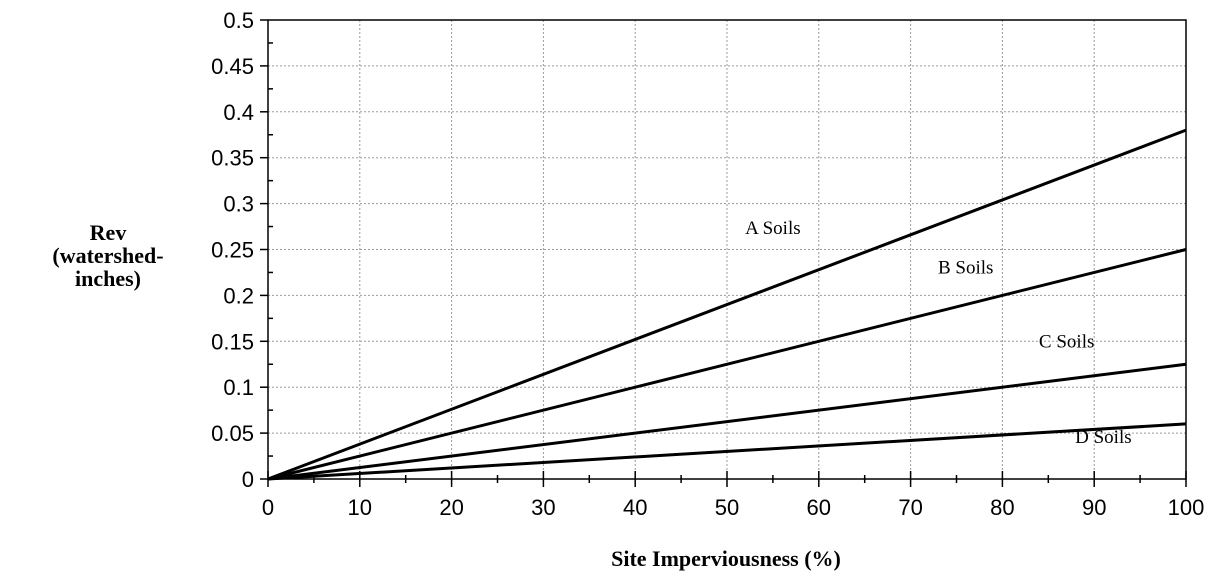 The width and height of the screenshot is (1220, 582). I want to click on y-tick-label: 0.1, so click(238, 387).